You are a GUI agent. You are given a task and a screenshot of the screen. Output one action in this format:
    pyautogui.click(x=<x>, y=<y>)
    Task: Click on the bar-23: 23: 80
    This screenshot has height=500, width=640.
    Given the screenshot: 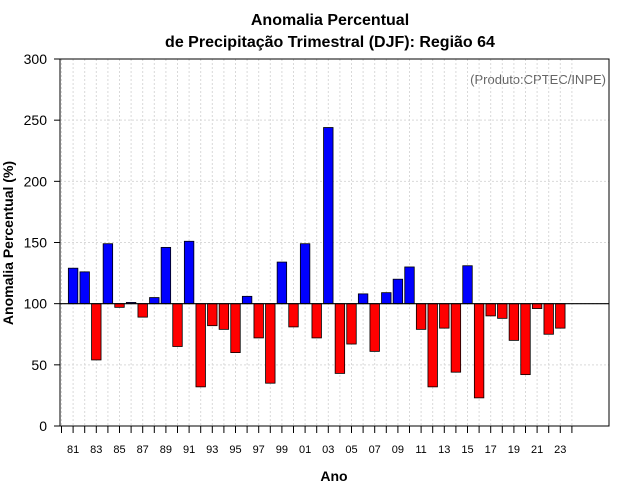 What is the action you would take?
    pyautogui.click(x=560, y=316)
    